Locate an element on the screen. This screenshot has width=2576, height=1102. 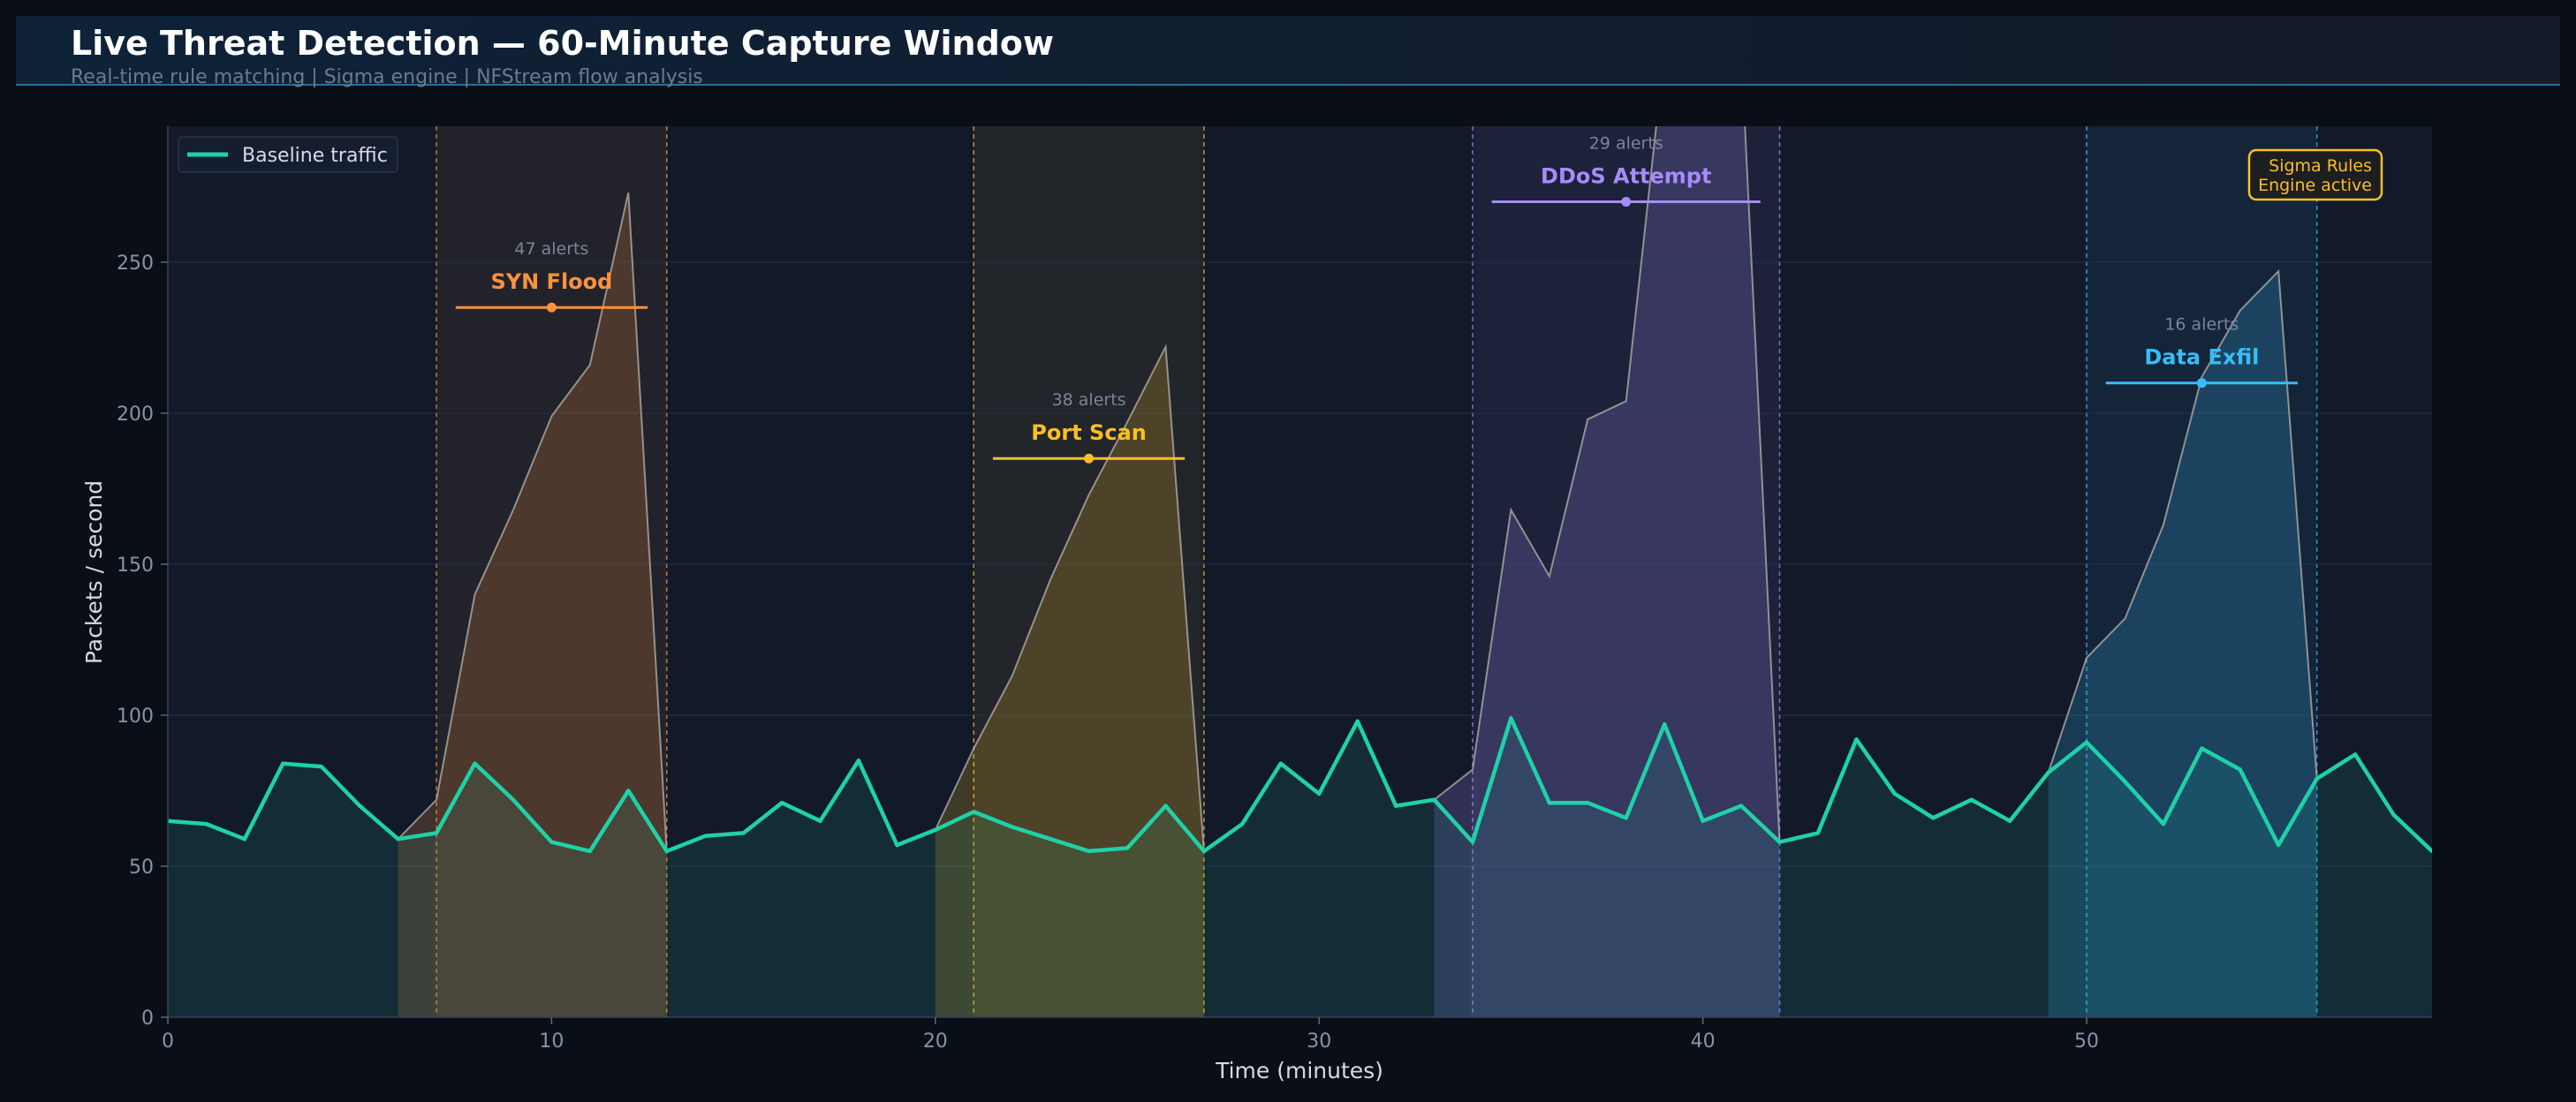
y-tick-label: 50 is located at coordinates (141, 868).